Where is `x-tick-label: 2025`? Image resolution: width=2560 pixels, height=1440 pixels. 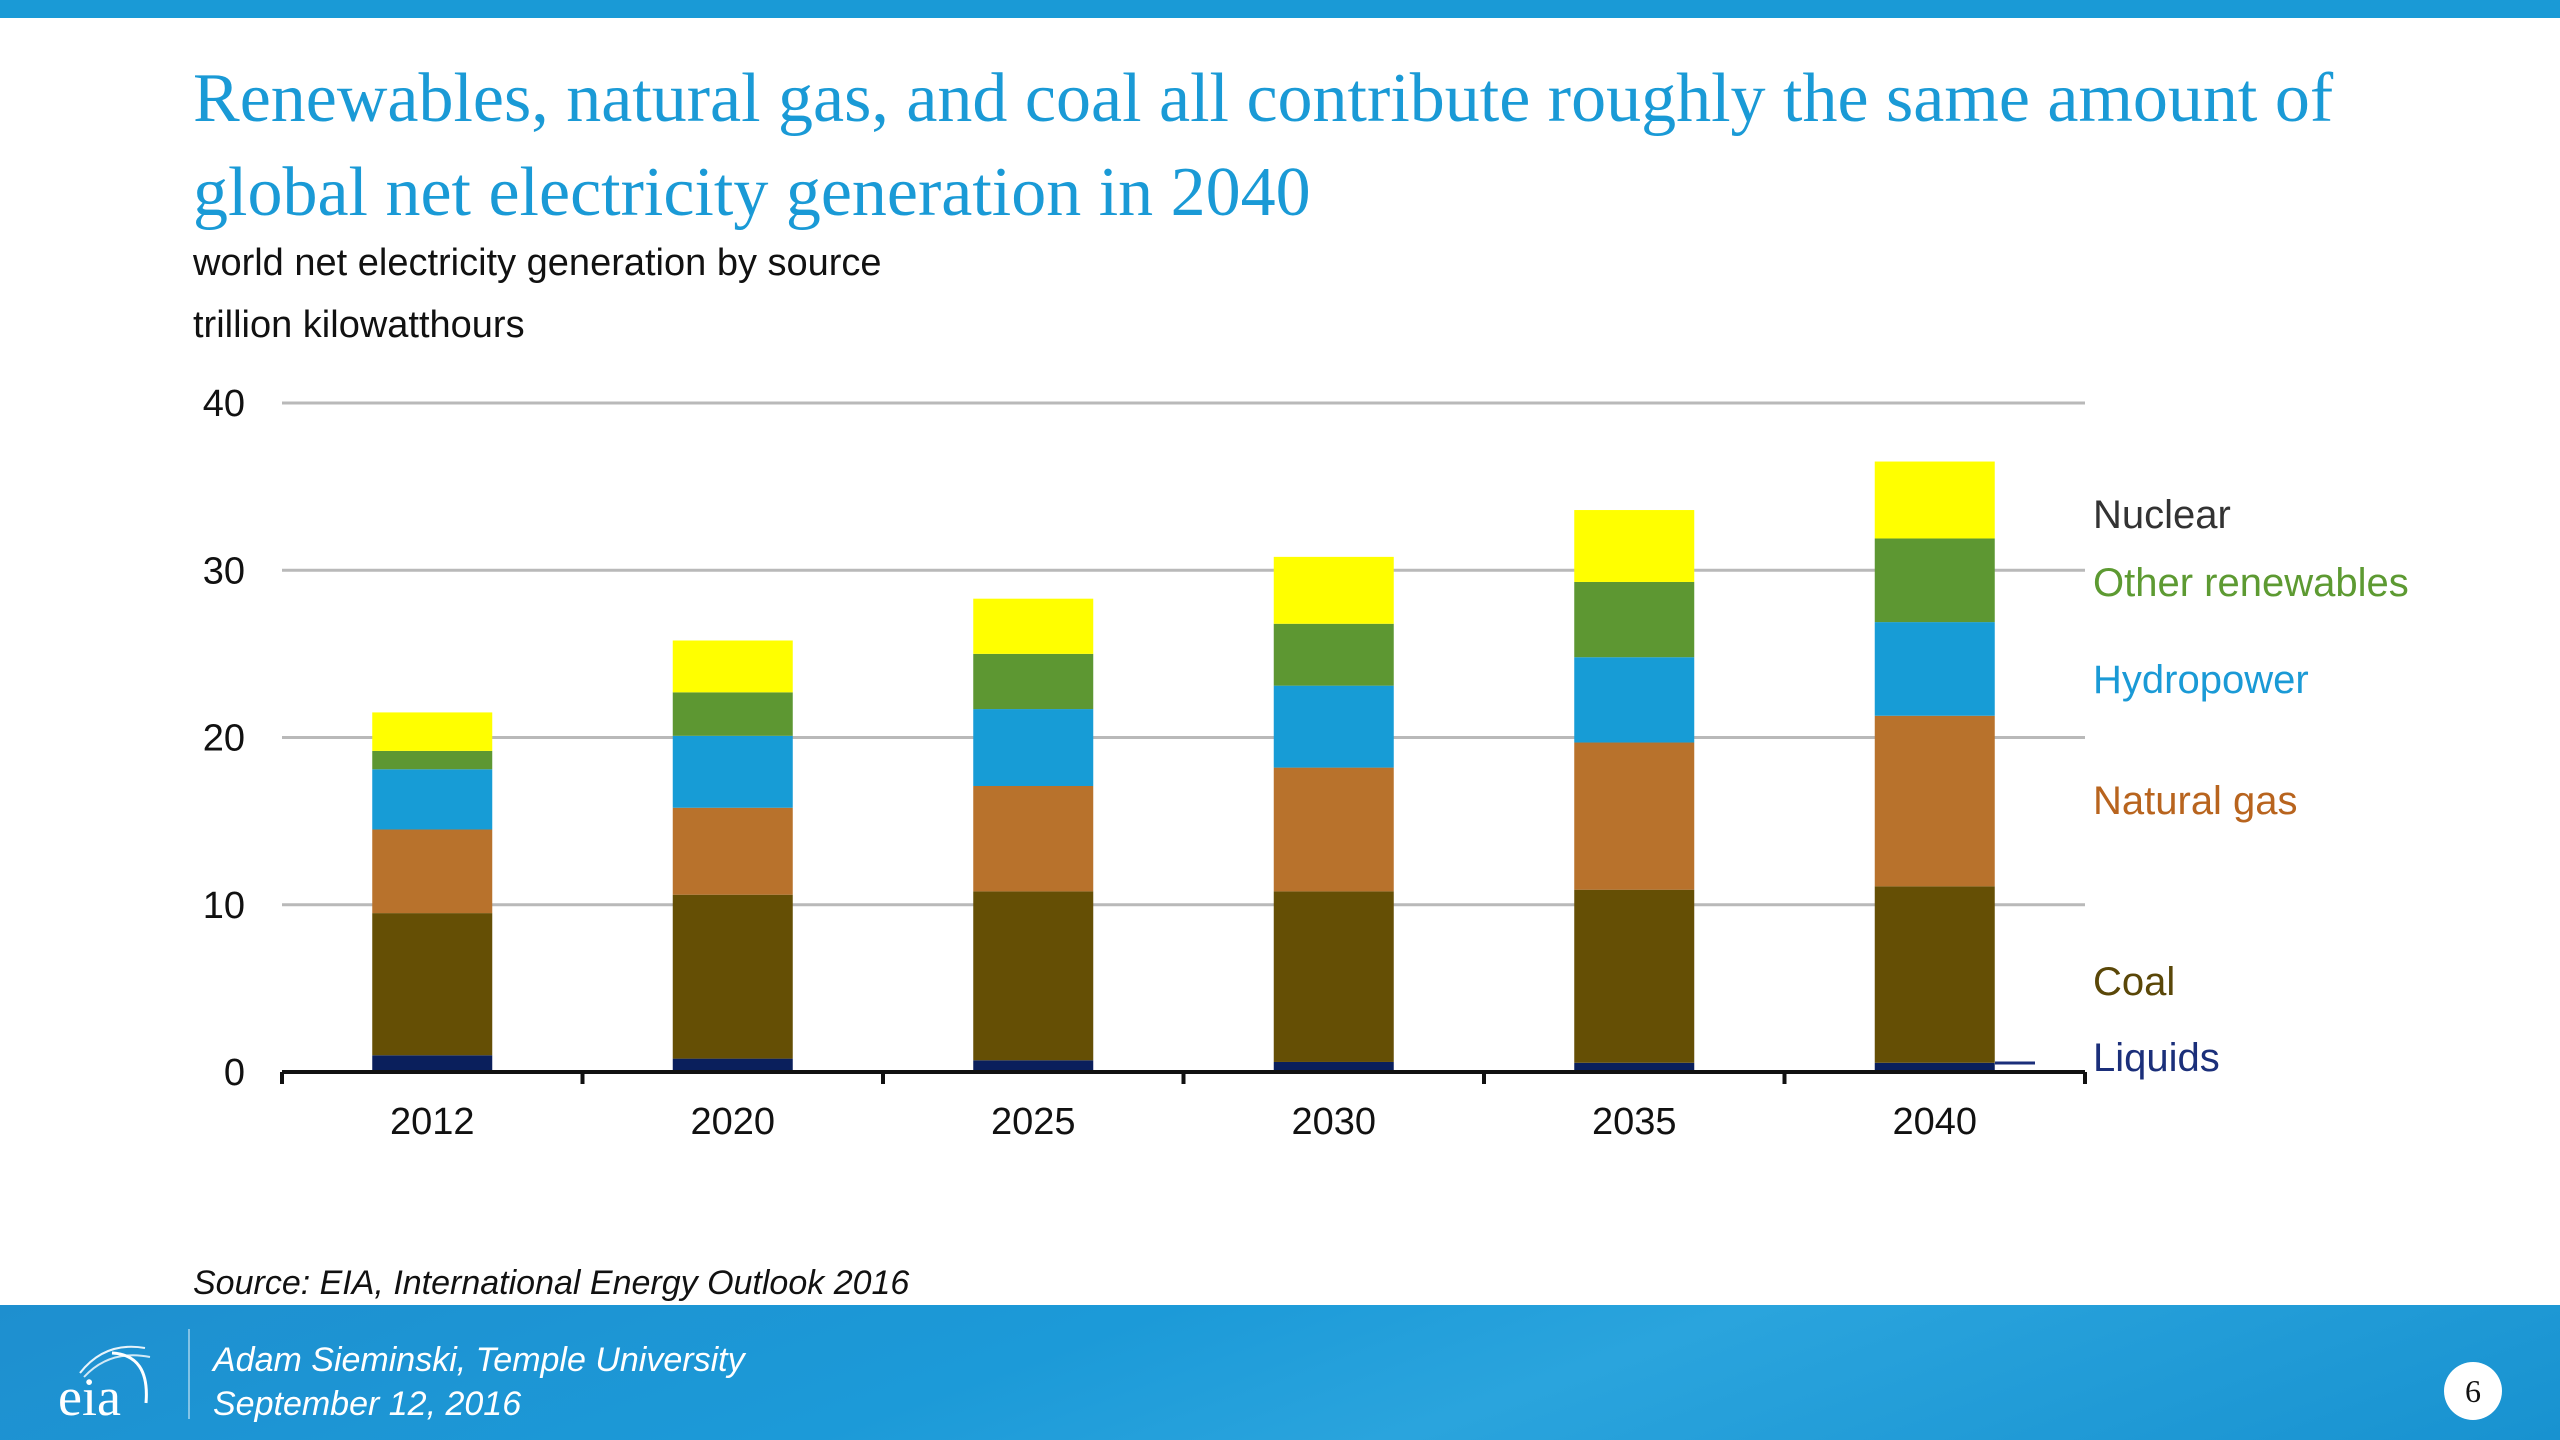 x-tick-label: 2025 is located at coordinates (1033, 1122).